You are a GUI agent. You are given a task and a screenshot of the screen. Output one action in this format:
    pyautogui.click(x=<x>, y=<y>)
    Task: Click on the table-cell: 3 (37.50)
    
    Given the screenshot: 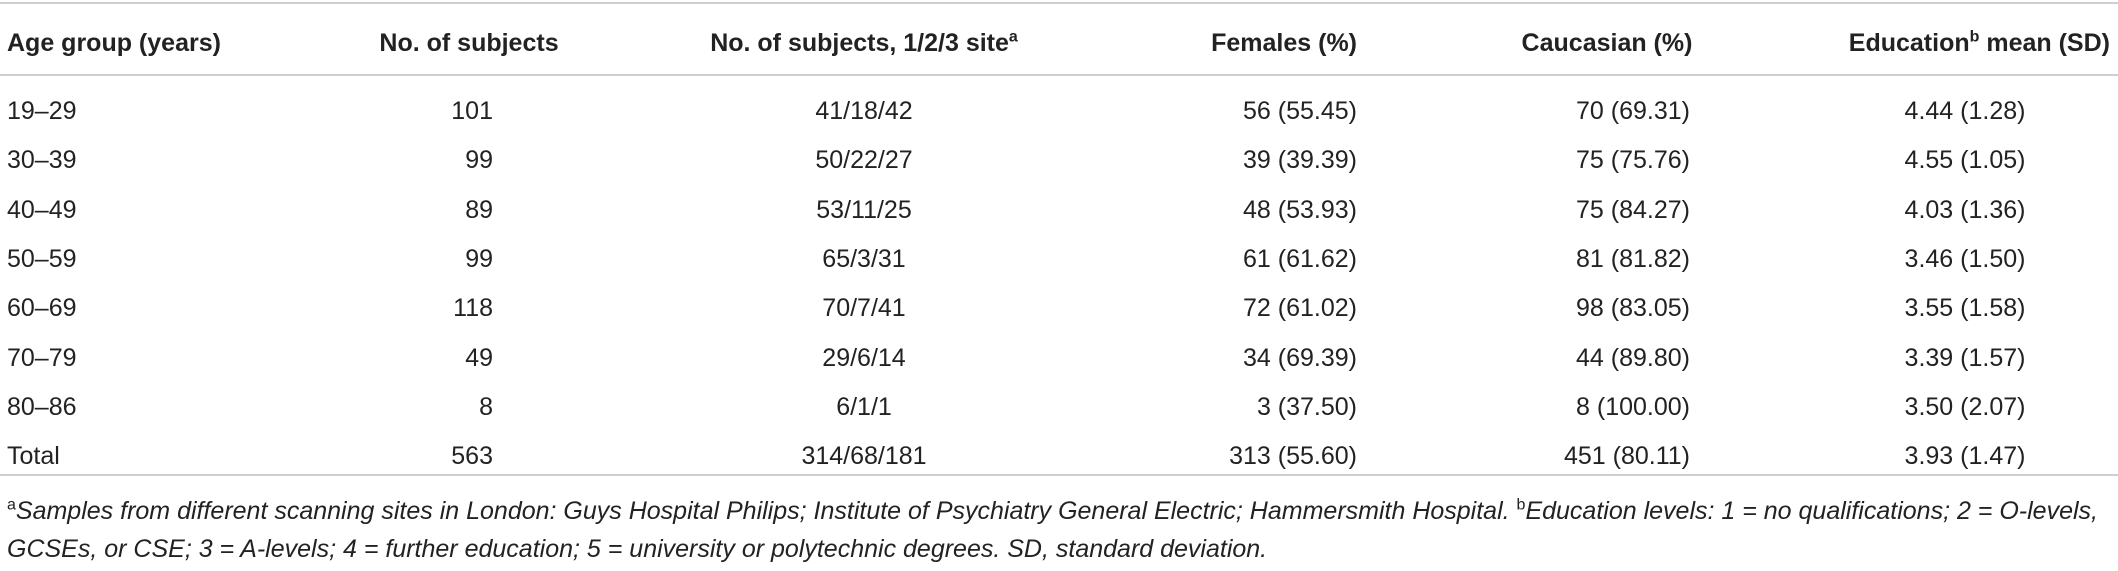 What is the action you would take?
    pyautogui.click(x=1306, y=406)
    